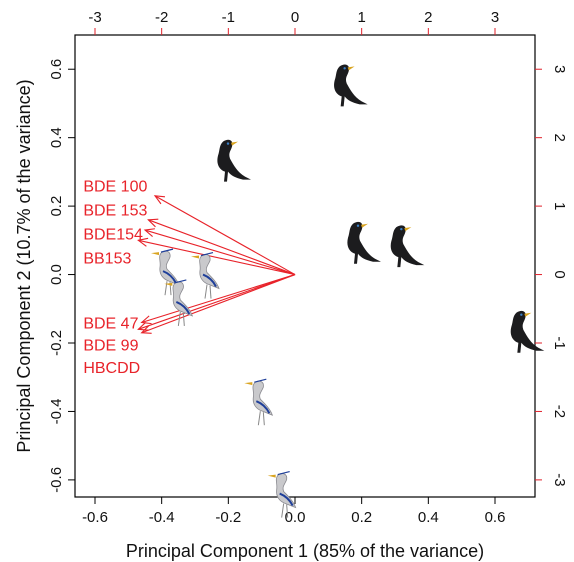 The image size is (574, 562). What do you see at coordinates (559, 479) in the screenshot?
I see `right-tick-label: -3` at bounding box center [559, 479].